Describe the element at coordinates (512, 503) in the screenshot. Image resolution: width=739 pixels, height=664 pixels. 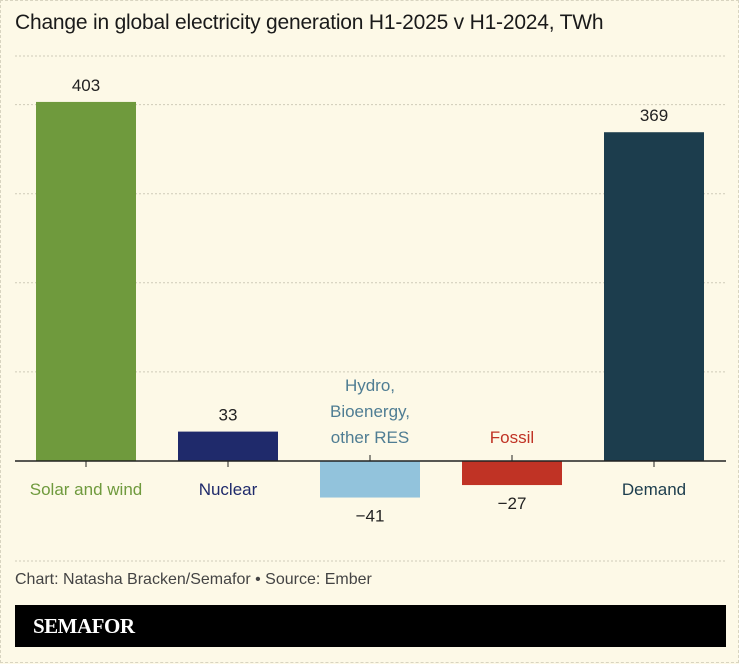
I see `value-label: −27` at that location.